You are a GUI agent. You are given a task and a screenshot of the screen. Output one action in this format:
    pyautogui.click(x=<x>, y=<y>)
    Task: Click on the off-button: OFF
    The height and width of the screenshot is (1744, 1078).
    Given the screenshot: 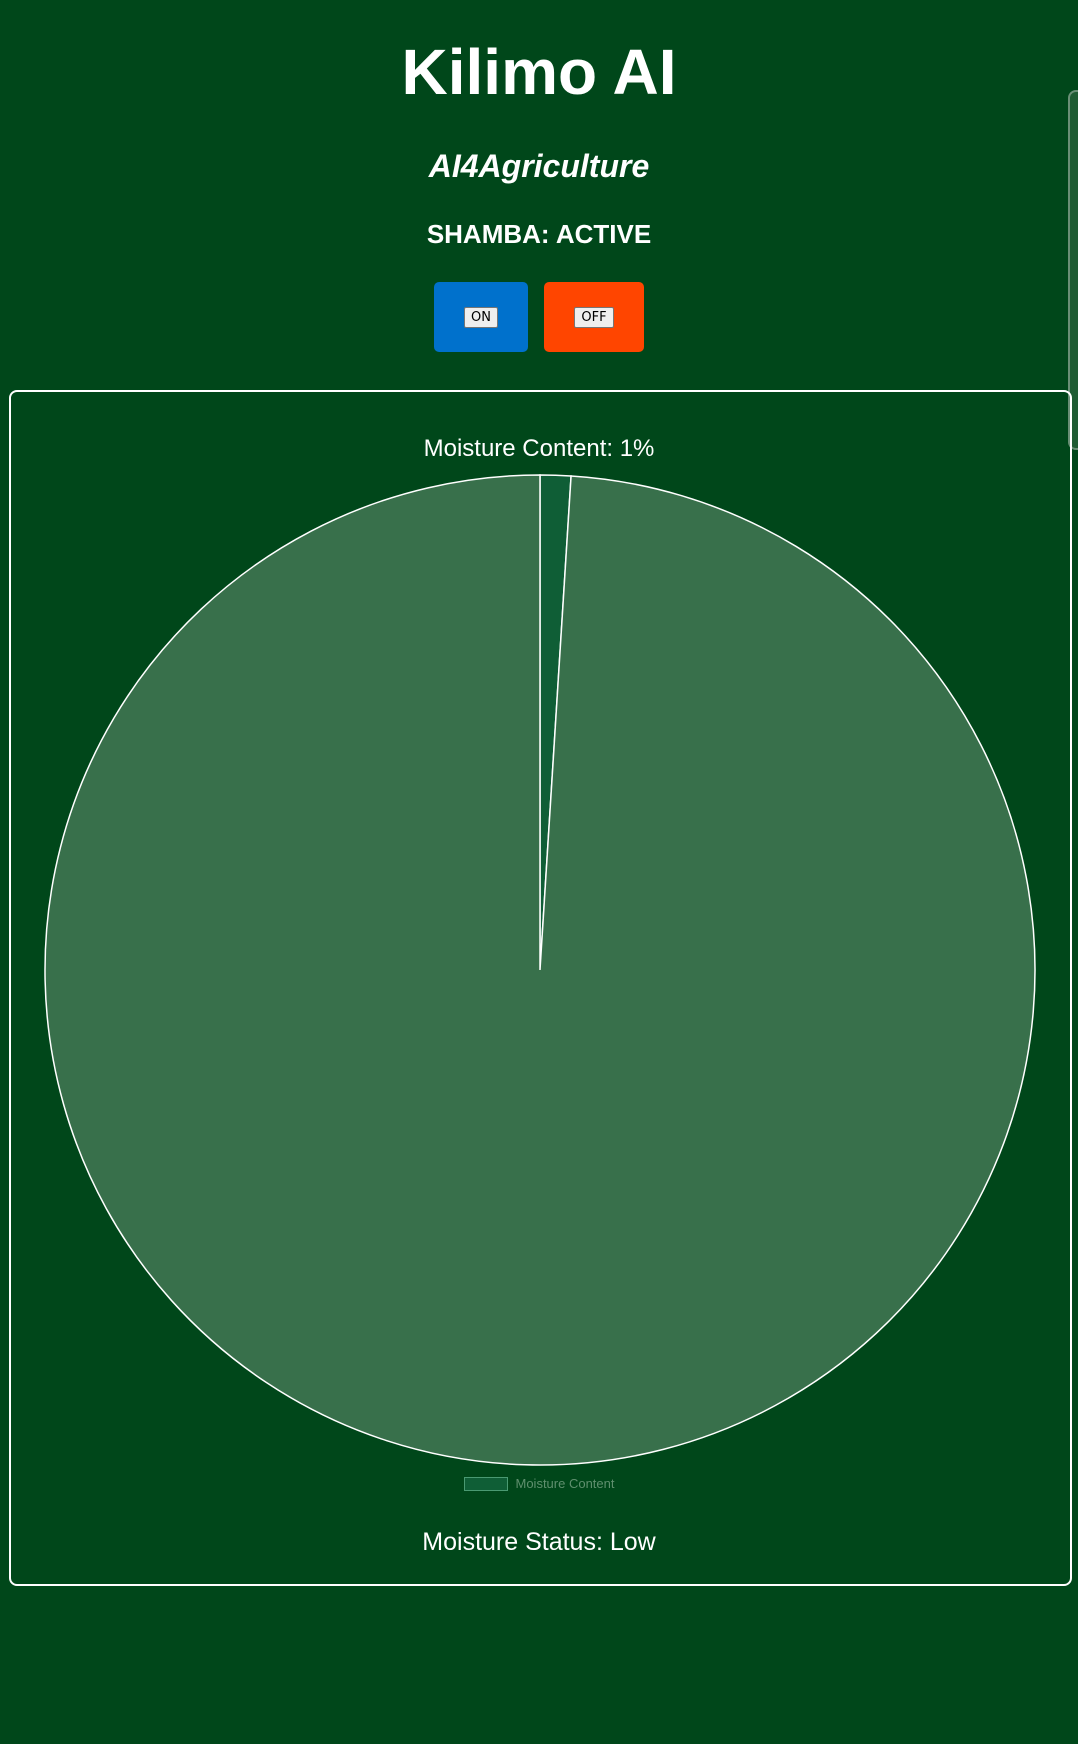 What is the action you would take?
    pyautogui.click(x=594, y=317)
    